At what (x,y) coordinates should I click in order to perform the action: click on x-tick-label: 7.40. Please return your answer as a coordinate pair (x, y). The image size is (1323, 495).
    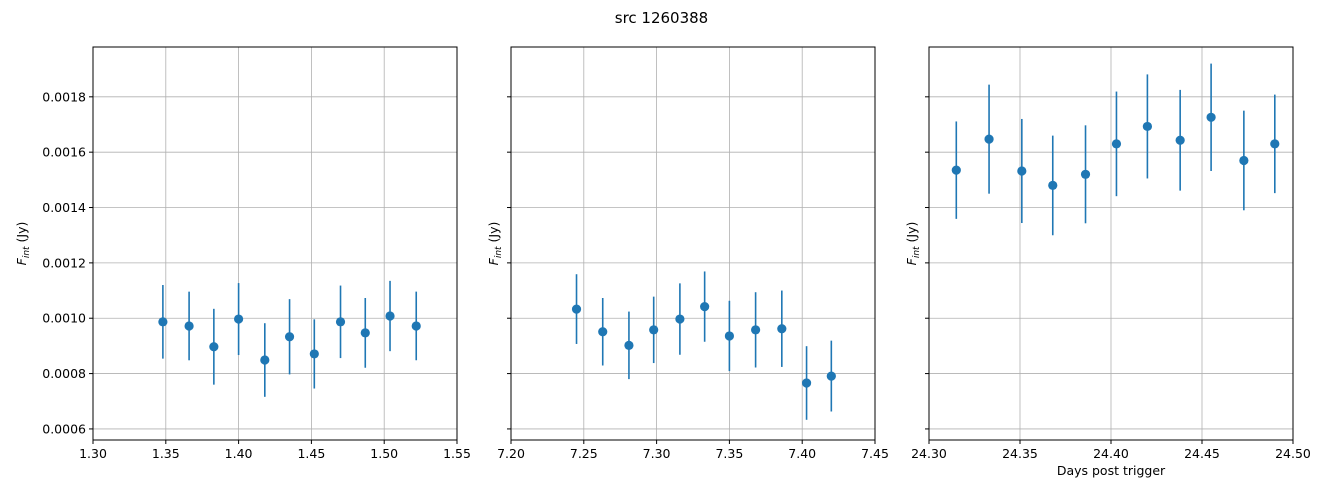
    Looking at the image, I should click on (802, 453).